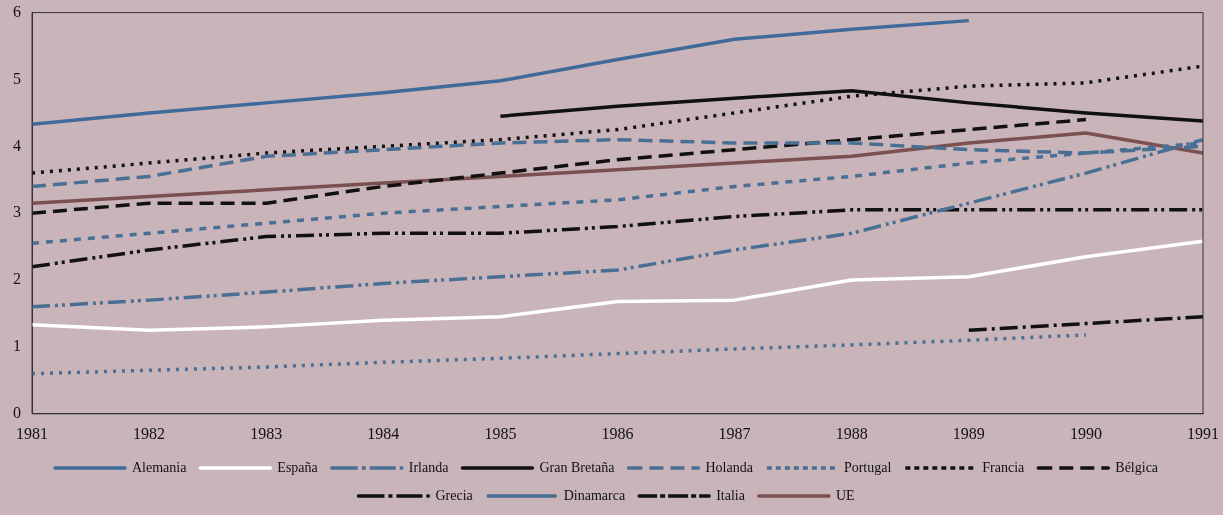 This screenshot has width=1223, height=515. What do you see at coordinates (1085, 433) in the screenshot?
I see `x-tick-label: 1990` at bounding box center [1085, 433].